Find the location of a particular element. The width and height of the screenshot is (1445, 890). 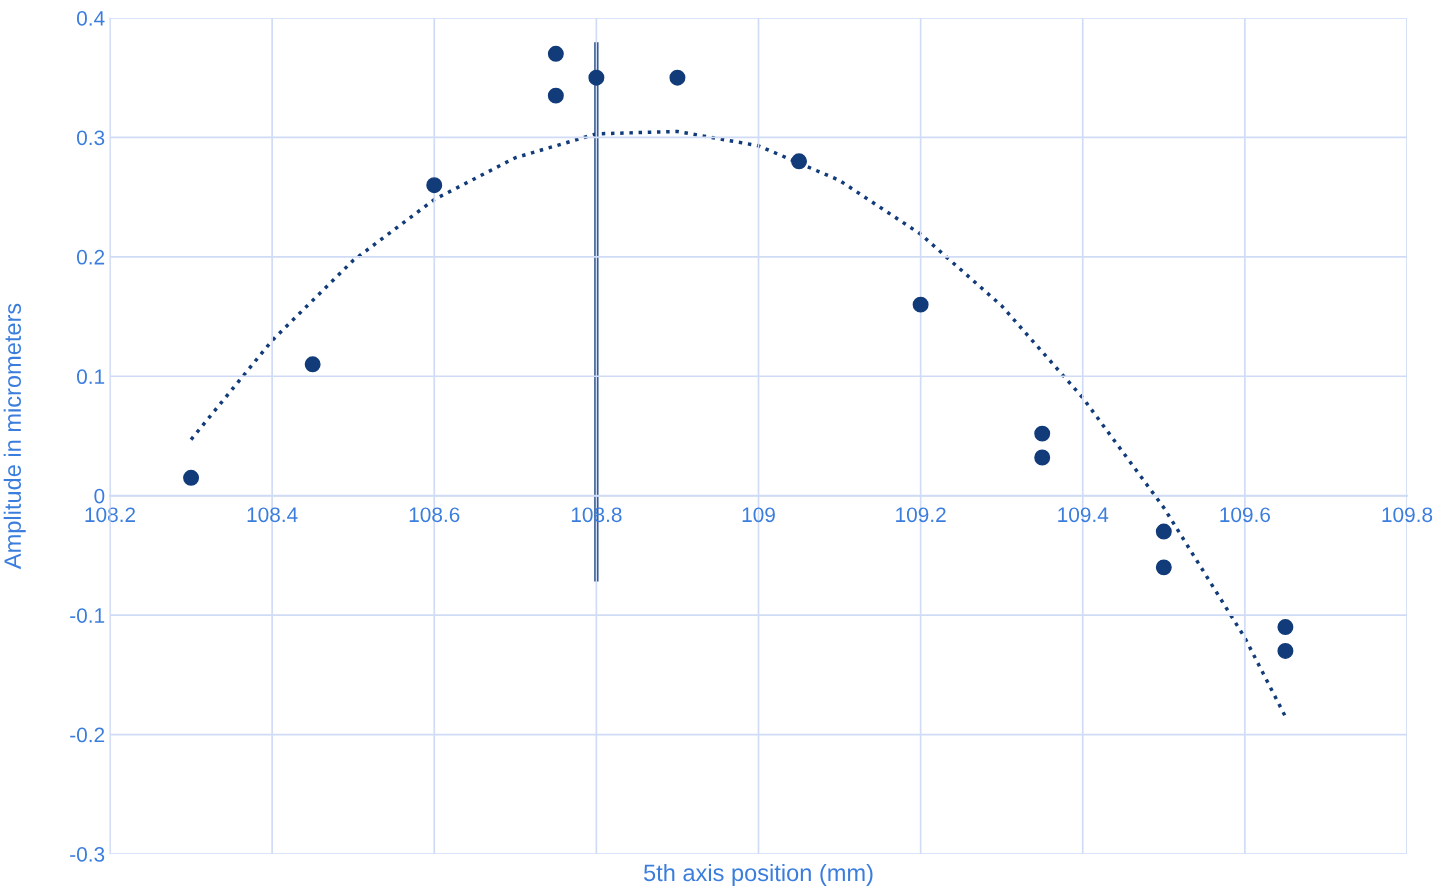

y-tick-label: 0 is located at coordinates (99, 496).